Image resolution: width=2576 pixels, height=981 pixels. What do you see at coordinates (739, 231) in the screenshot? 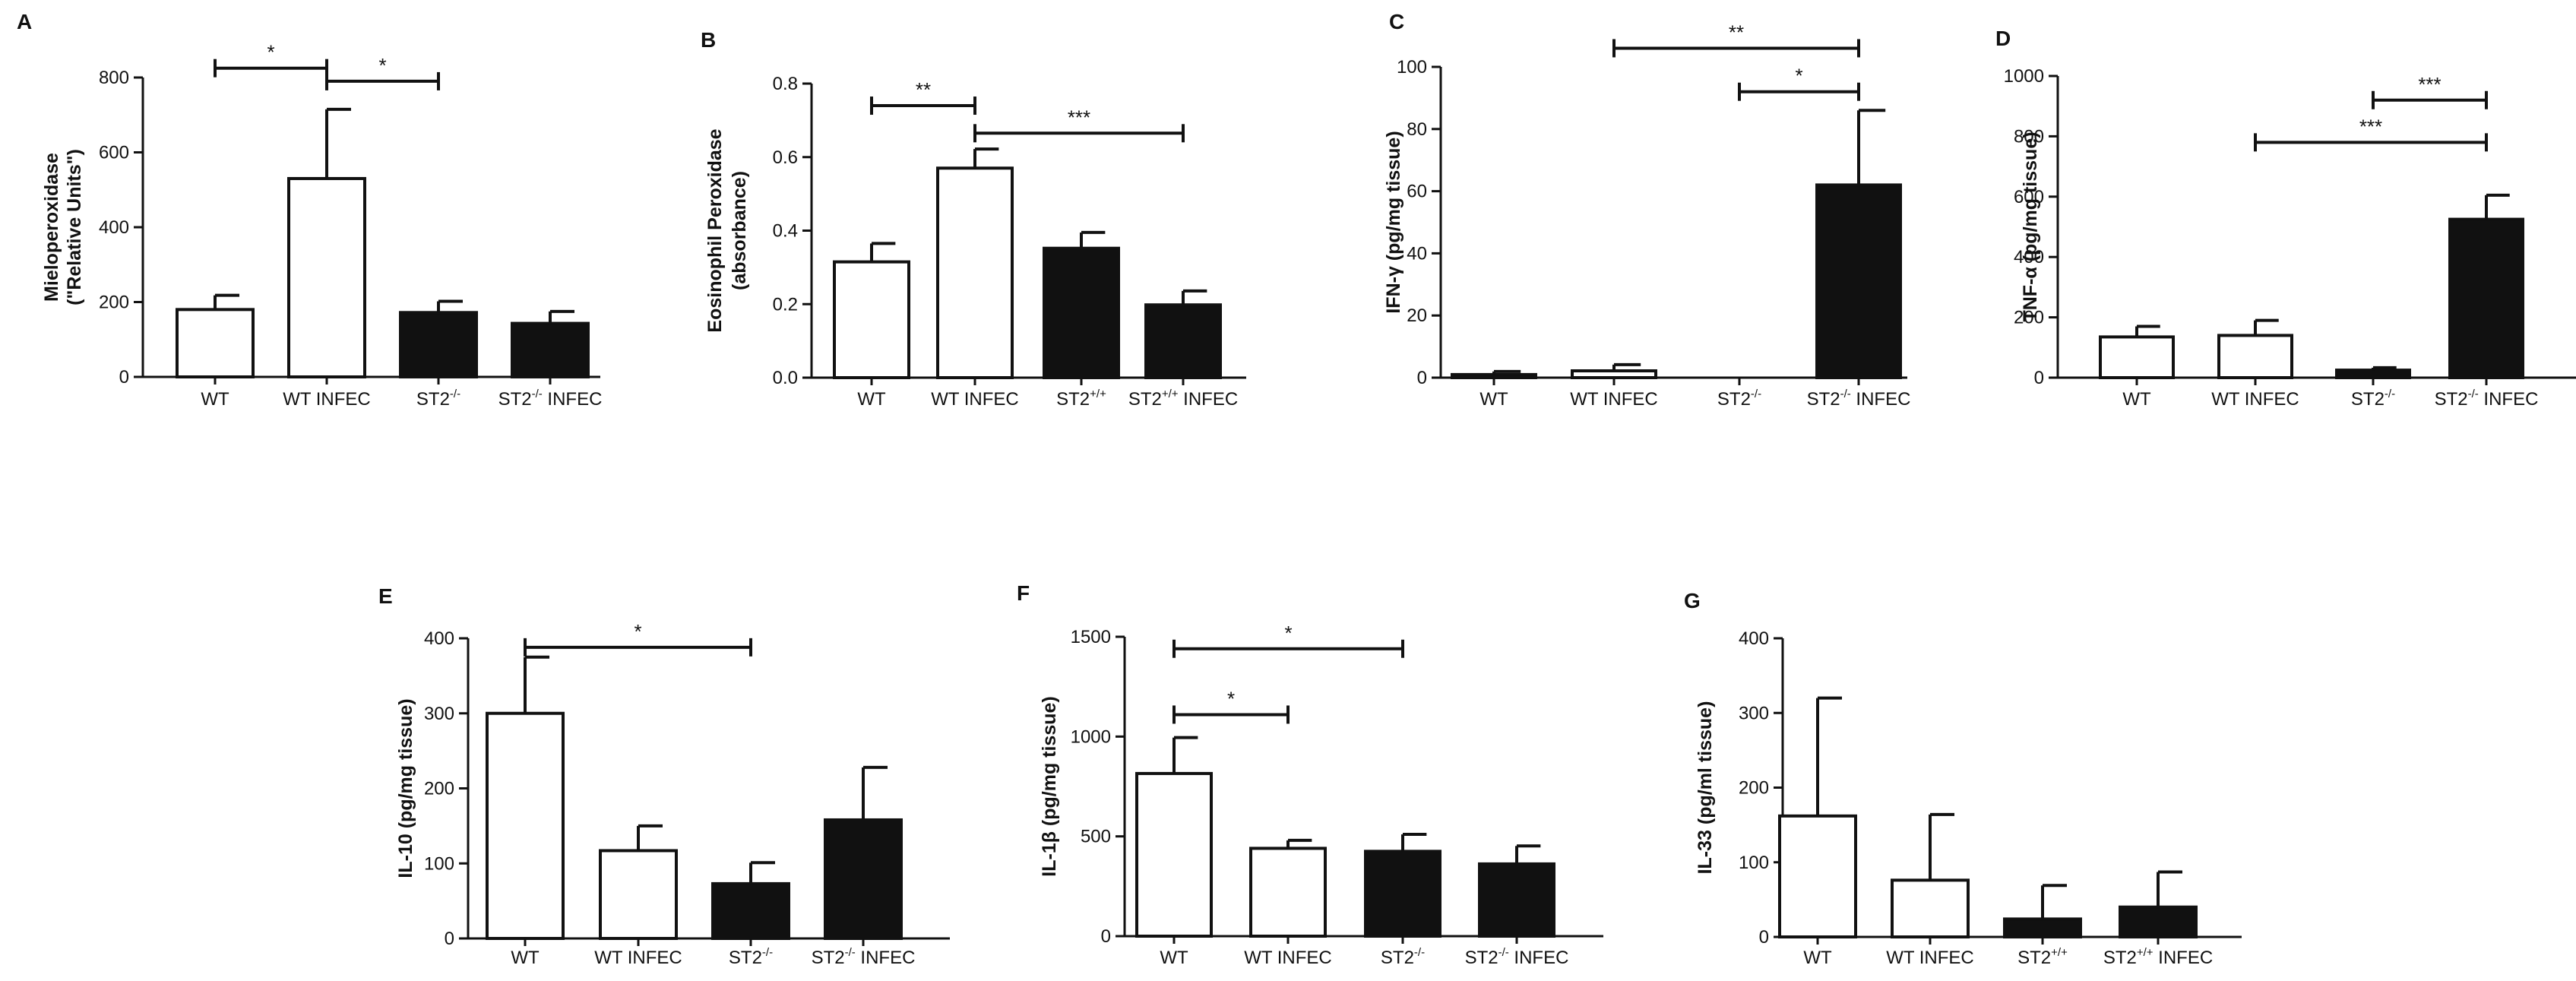
I see `y-axis-label: (absorbance)` at bounding box center [739, 231].